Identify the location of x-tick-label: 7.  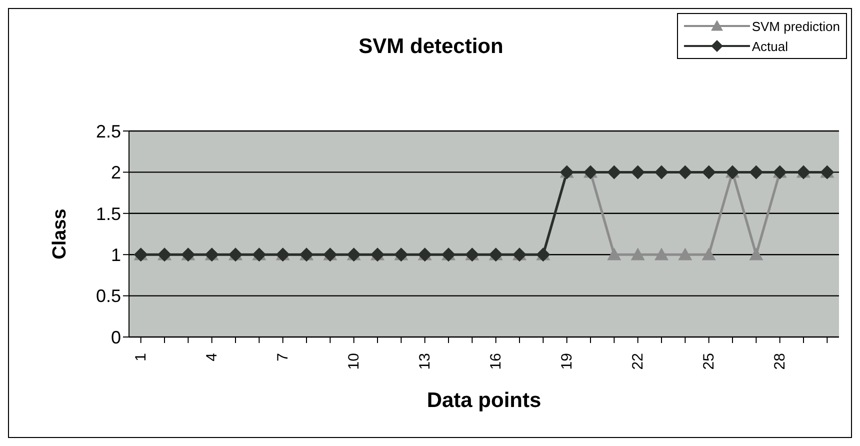
(283, 357).